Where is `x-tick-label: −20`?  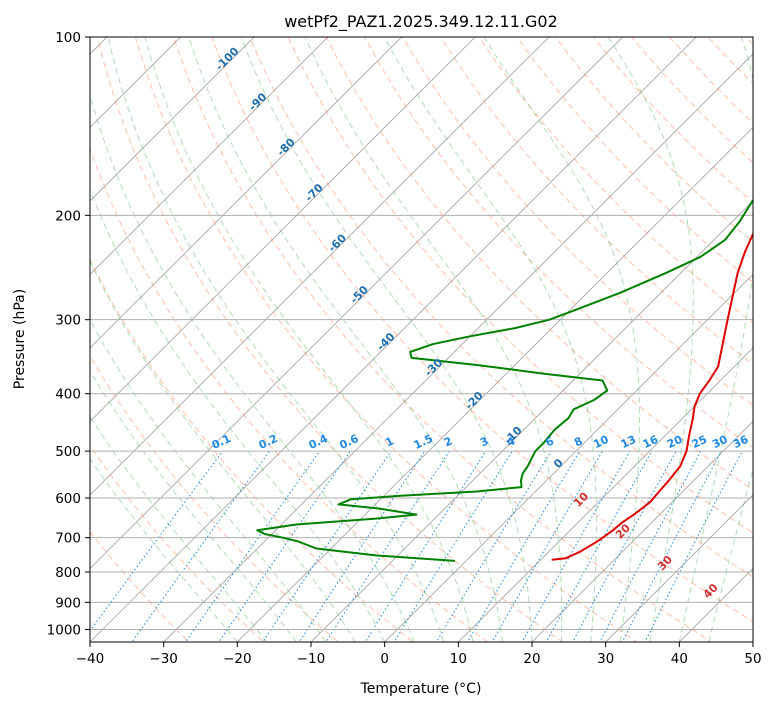 x-tick-label: −20 is located at coordinates (237, 659).